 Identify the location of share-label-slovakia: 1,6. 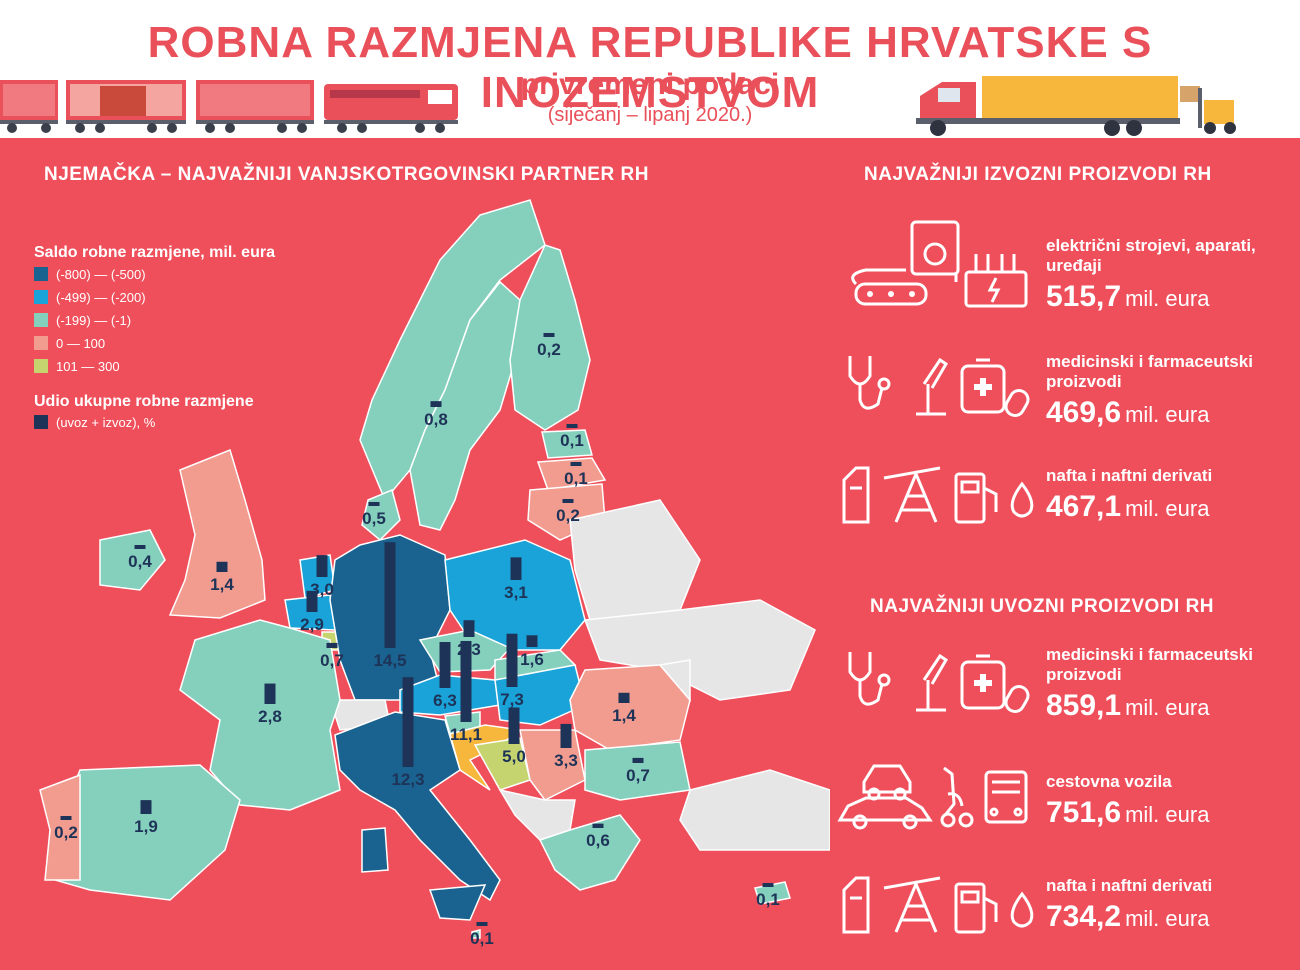
(532, 659).